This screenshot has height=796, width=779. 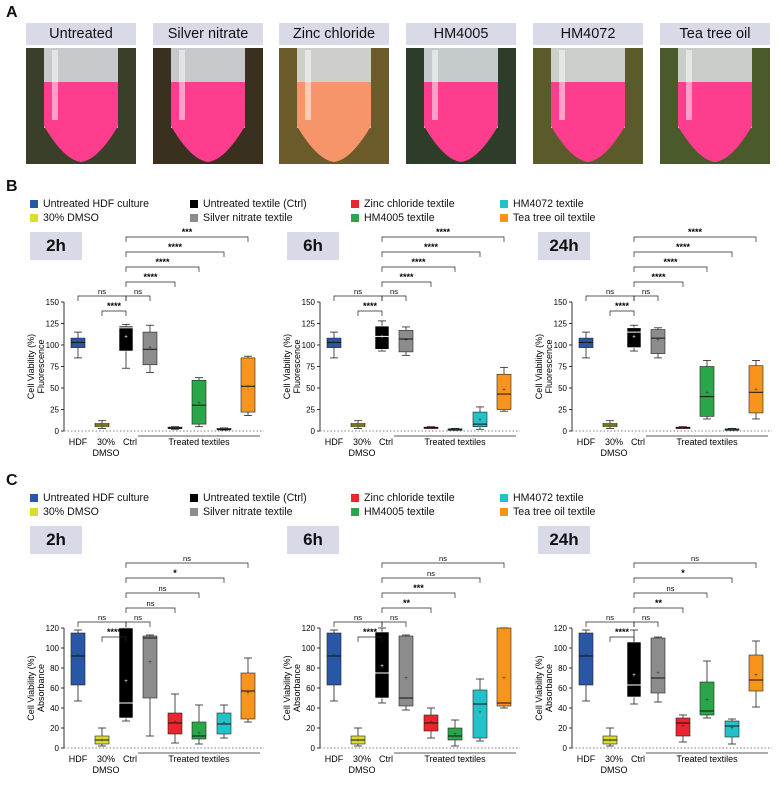 What do you see at coordinates (96, 204) in the screenshot?
I see `legend-label: Untreated HDF culture` at bounding box center [96, 204].